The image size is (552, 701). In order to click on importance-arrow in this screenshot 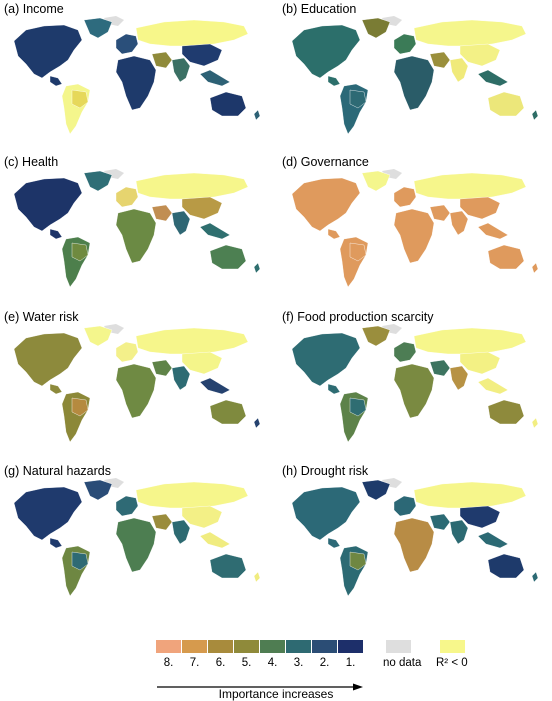, I will do `click(260, 687)`.